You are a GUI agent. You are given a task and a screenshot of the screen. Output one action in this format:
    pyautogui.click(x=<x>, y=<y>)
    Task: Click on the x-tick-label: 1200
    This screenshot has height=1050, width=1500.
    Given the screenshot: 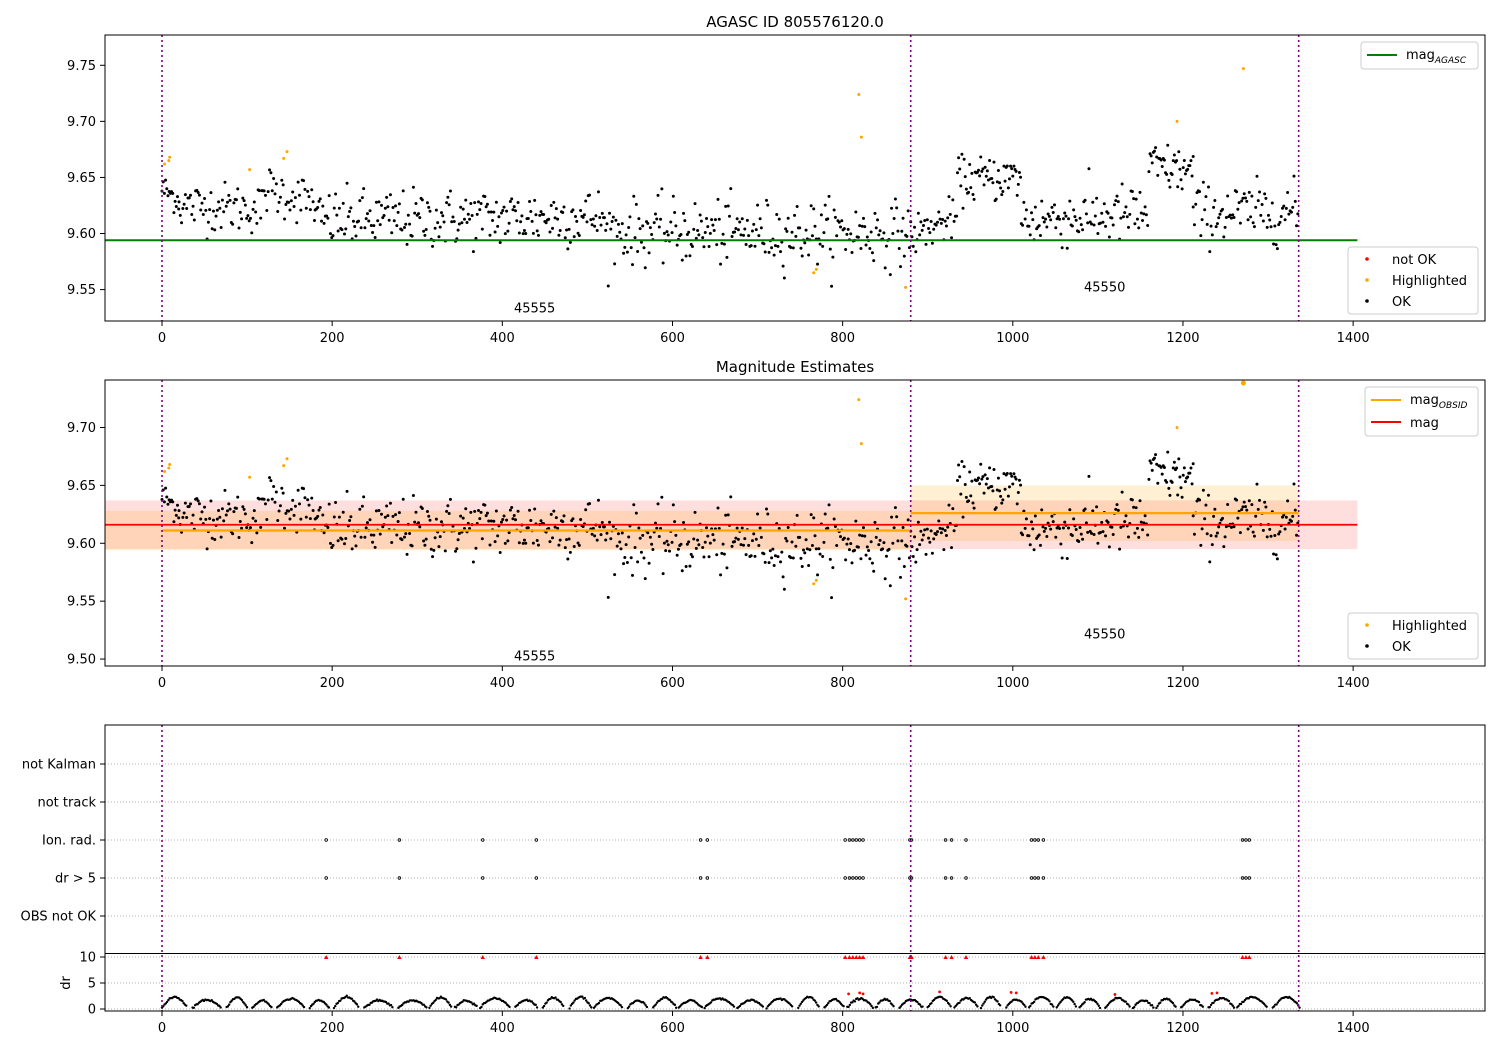 What is the action you would take?
    pyautogui.click(x=1182, y=1028)
    